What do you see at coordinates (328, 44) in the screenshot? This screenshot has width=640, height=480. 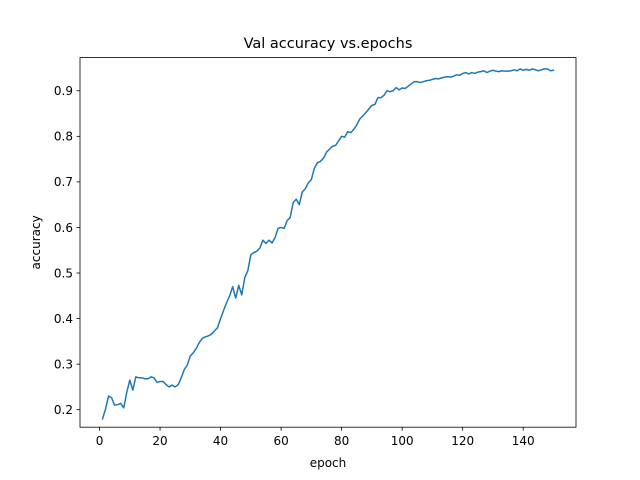 I see `chart-title: Val accuracy vs.epochs` at bounding box center [328, 44].